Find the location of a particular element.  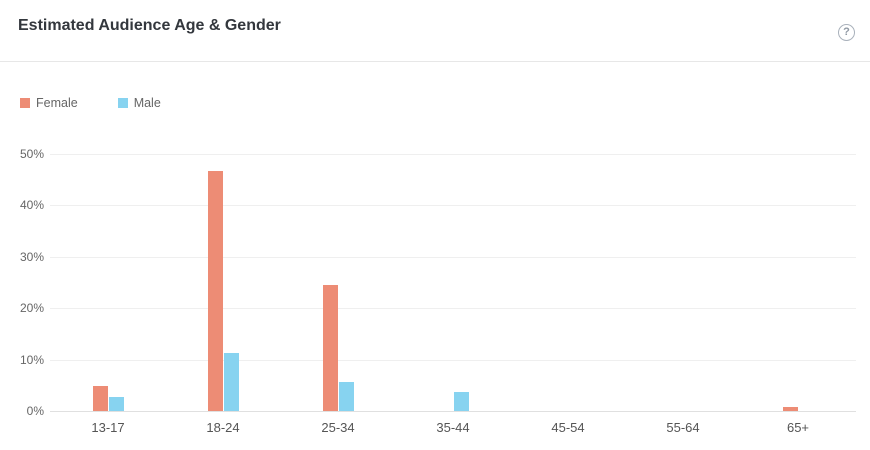

y-axis-label-20pct: 20% is located at coordinates (31, 308).